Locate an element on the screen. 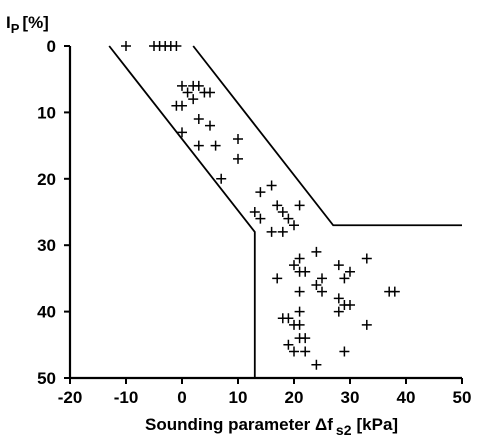 This screenshot has height=440, width=484. x-tick-label: 20 is located at coordinates (294, 397).